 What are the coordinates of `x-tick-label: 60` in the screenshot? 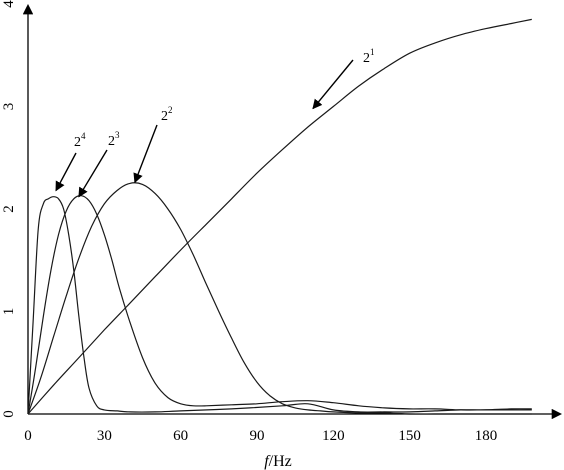 It's located at (180, 436).